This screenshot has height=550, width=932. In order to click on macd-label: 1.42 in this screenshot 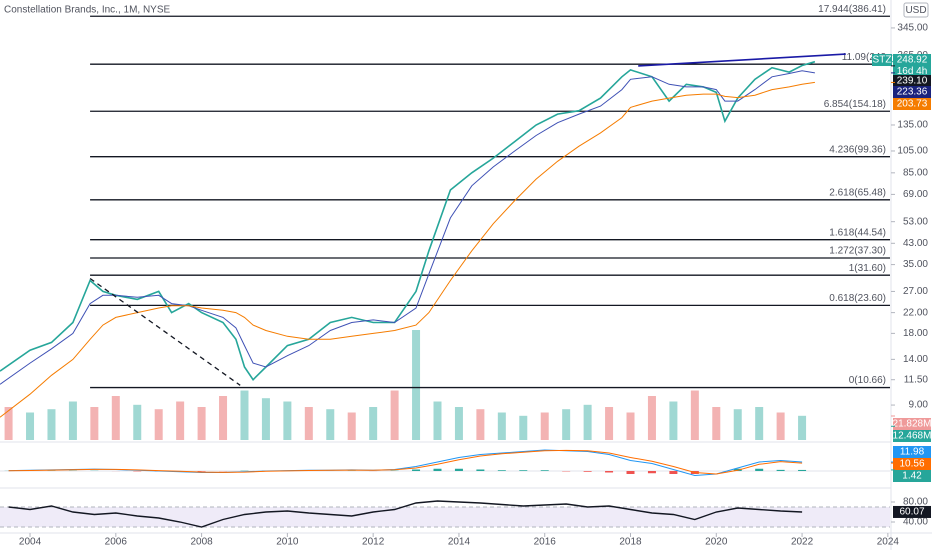, I will do `click(912, 476)`.